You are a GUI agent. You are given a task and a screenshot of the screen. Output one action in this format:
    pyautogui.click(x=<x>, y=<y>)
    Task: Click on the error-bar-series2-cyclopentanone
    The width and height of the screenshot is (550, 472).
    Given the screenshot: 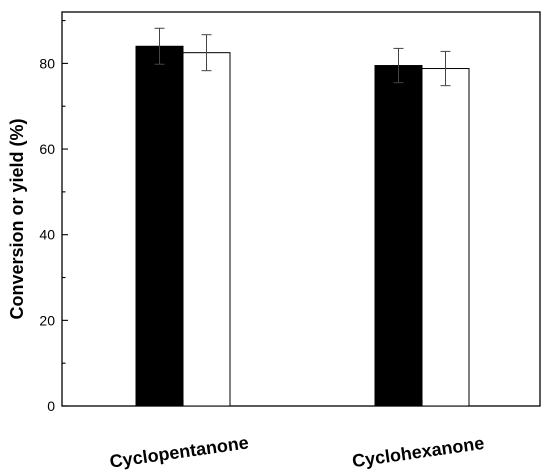 What is the action you would take?
    pyautogui.click(x=206, y=53)
    